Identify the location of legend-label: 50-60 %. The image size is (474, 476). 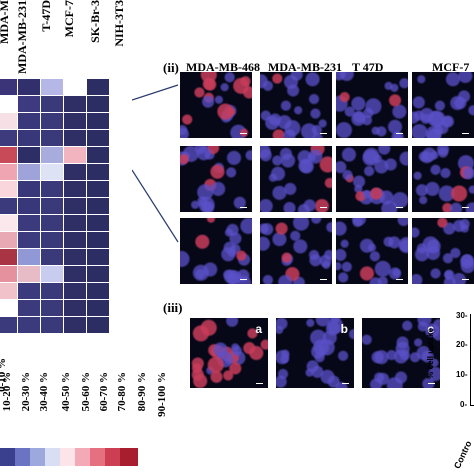
(86, 392).